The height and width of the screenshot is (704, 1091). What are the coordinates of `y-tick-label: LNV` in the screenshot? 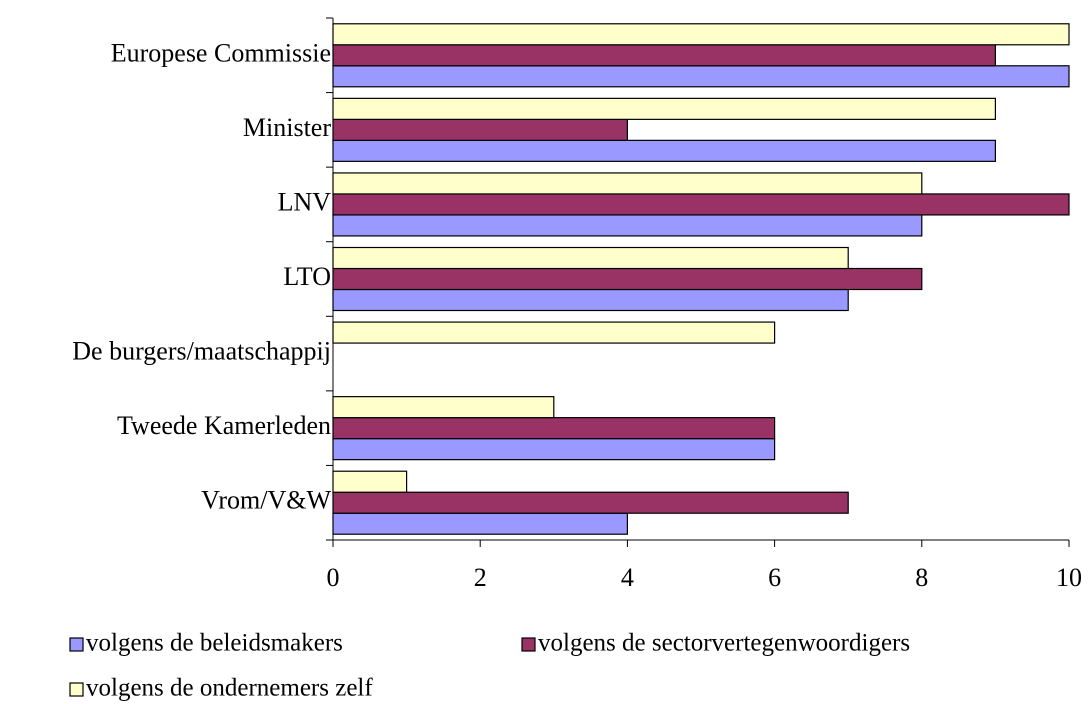 It's located at (305, 201).